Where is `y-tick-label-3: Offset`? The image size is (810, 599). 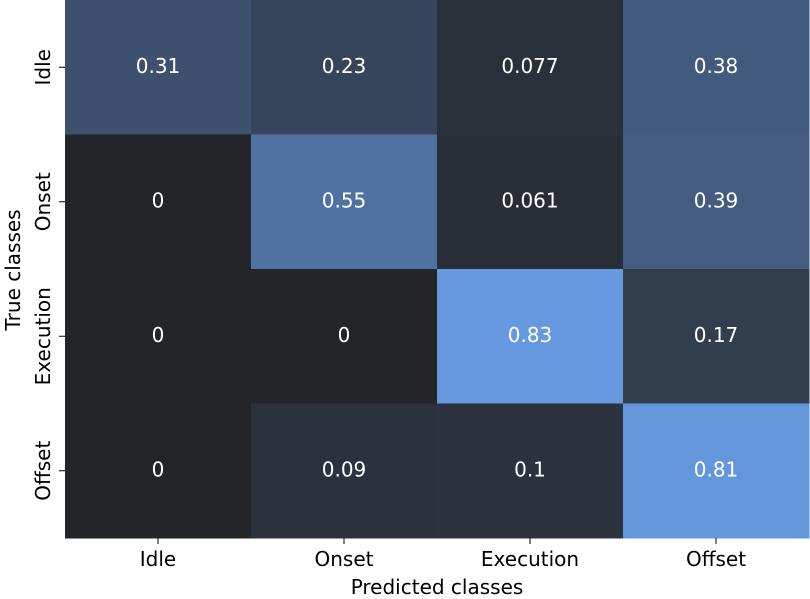
y-tick-label-3: Offset is located at coordinates (43, 471).